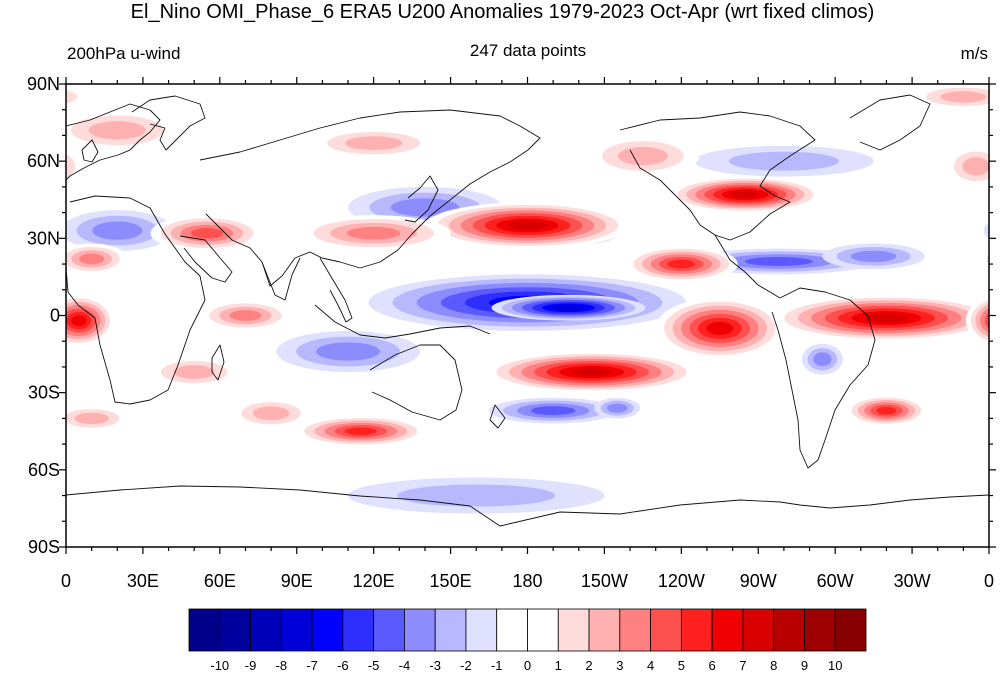 The width and height of the screenshot is (1005, 676). I want to click on colorbar-label: 4, so click(650, 665).